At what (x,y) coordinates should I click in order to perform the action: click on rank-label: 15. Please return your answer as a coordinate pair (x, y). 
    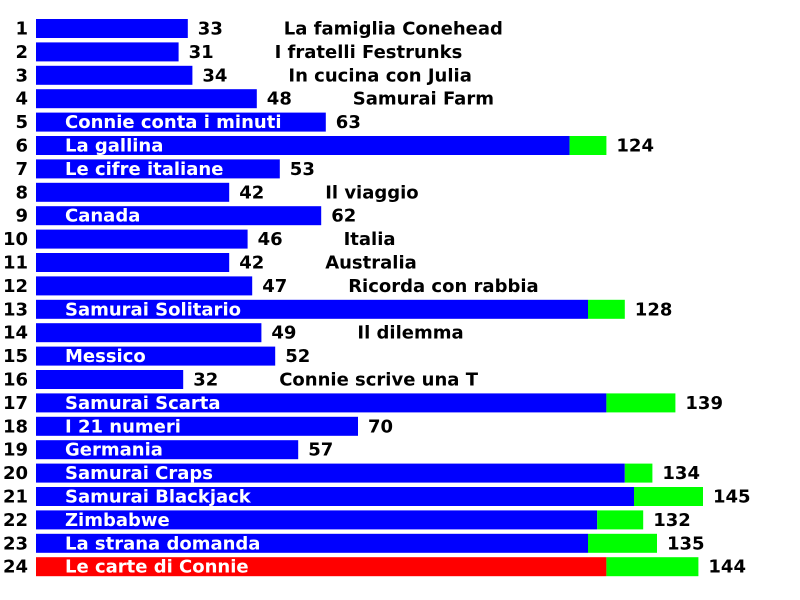
    Looking at the image, I should click on (15, 356).